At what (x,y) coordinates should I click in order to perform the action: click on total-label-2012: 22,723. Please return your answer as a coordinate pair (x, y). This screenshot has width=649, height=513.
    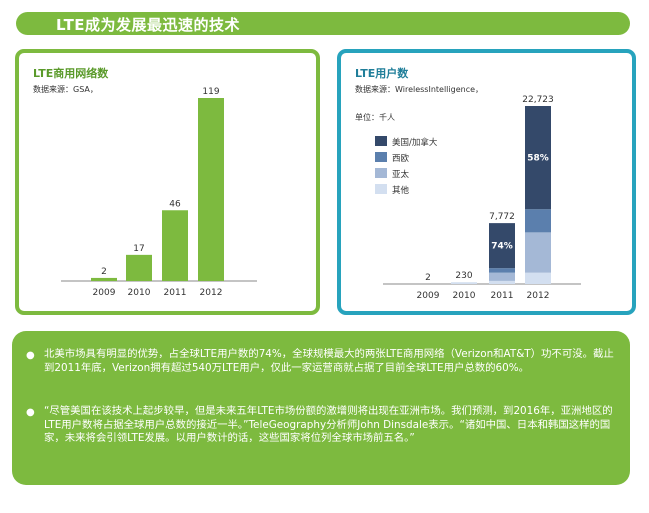
    Looking at the image, I should click on (538, 100).